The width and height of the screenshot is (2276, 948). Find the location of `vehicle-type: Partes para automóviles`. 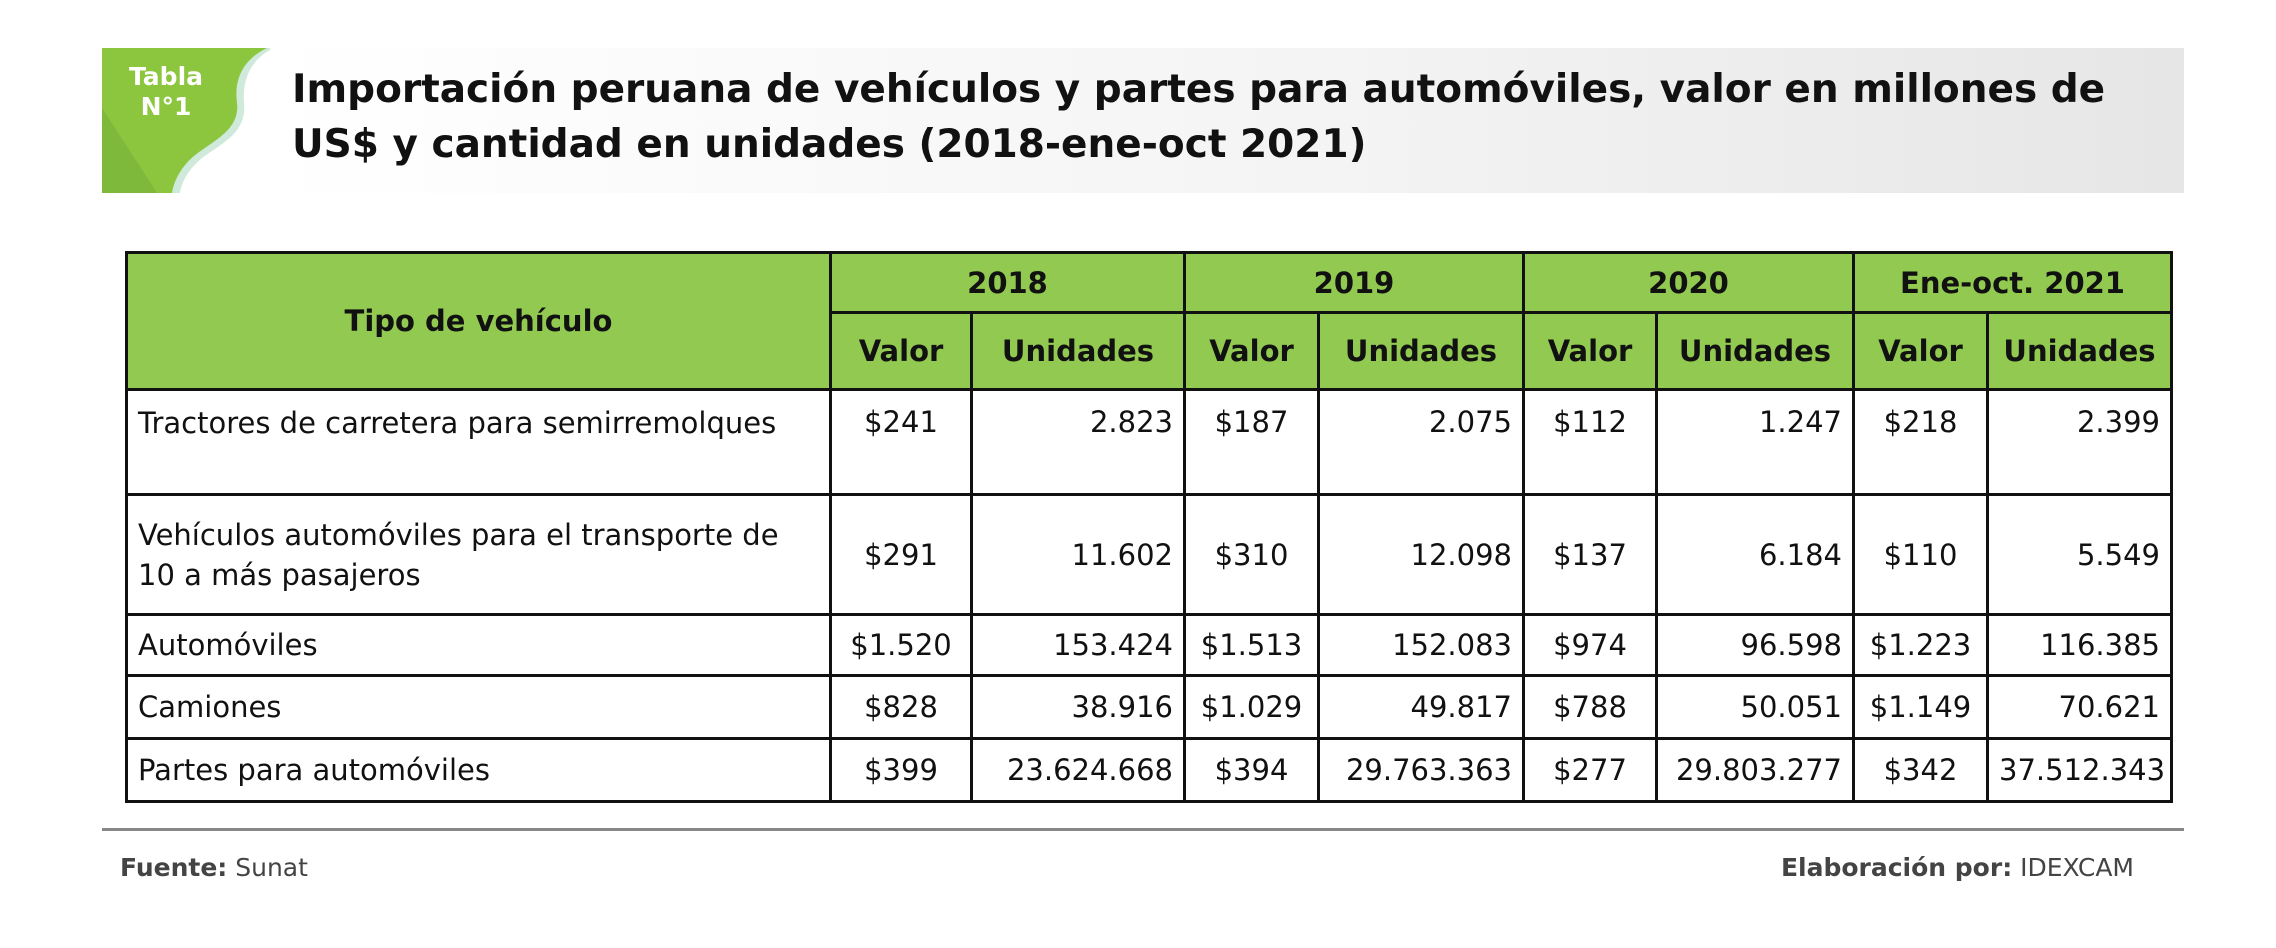

vehicle-type: Partes para automóviles is located at coordinates (478, 770).